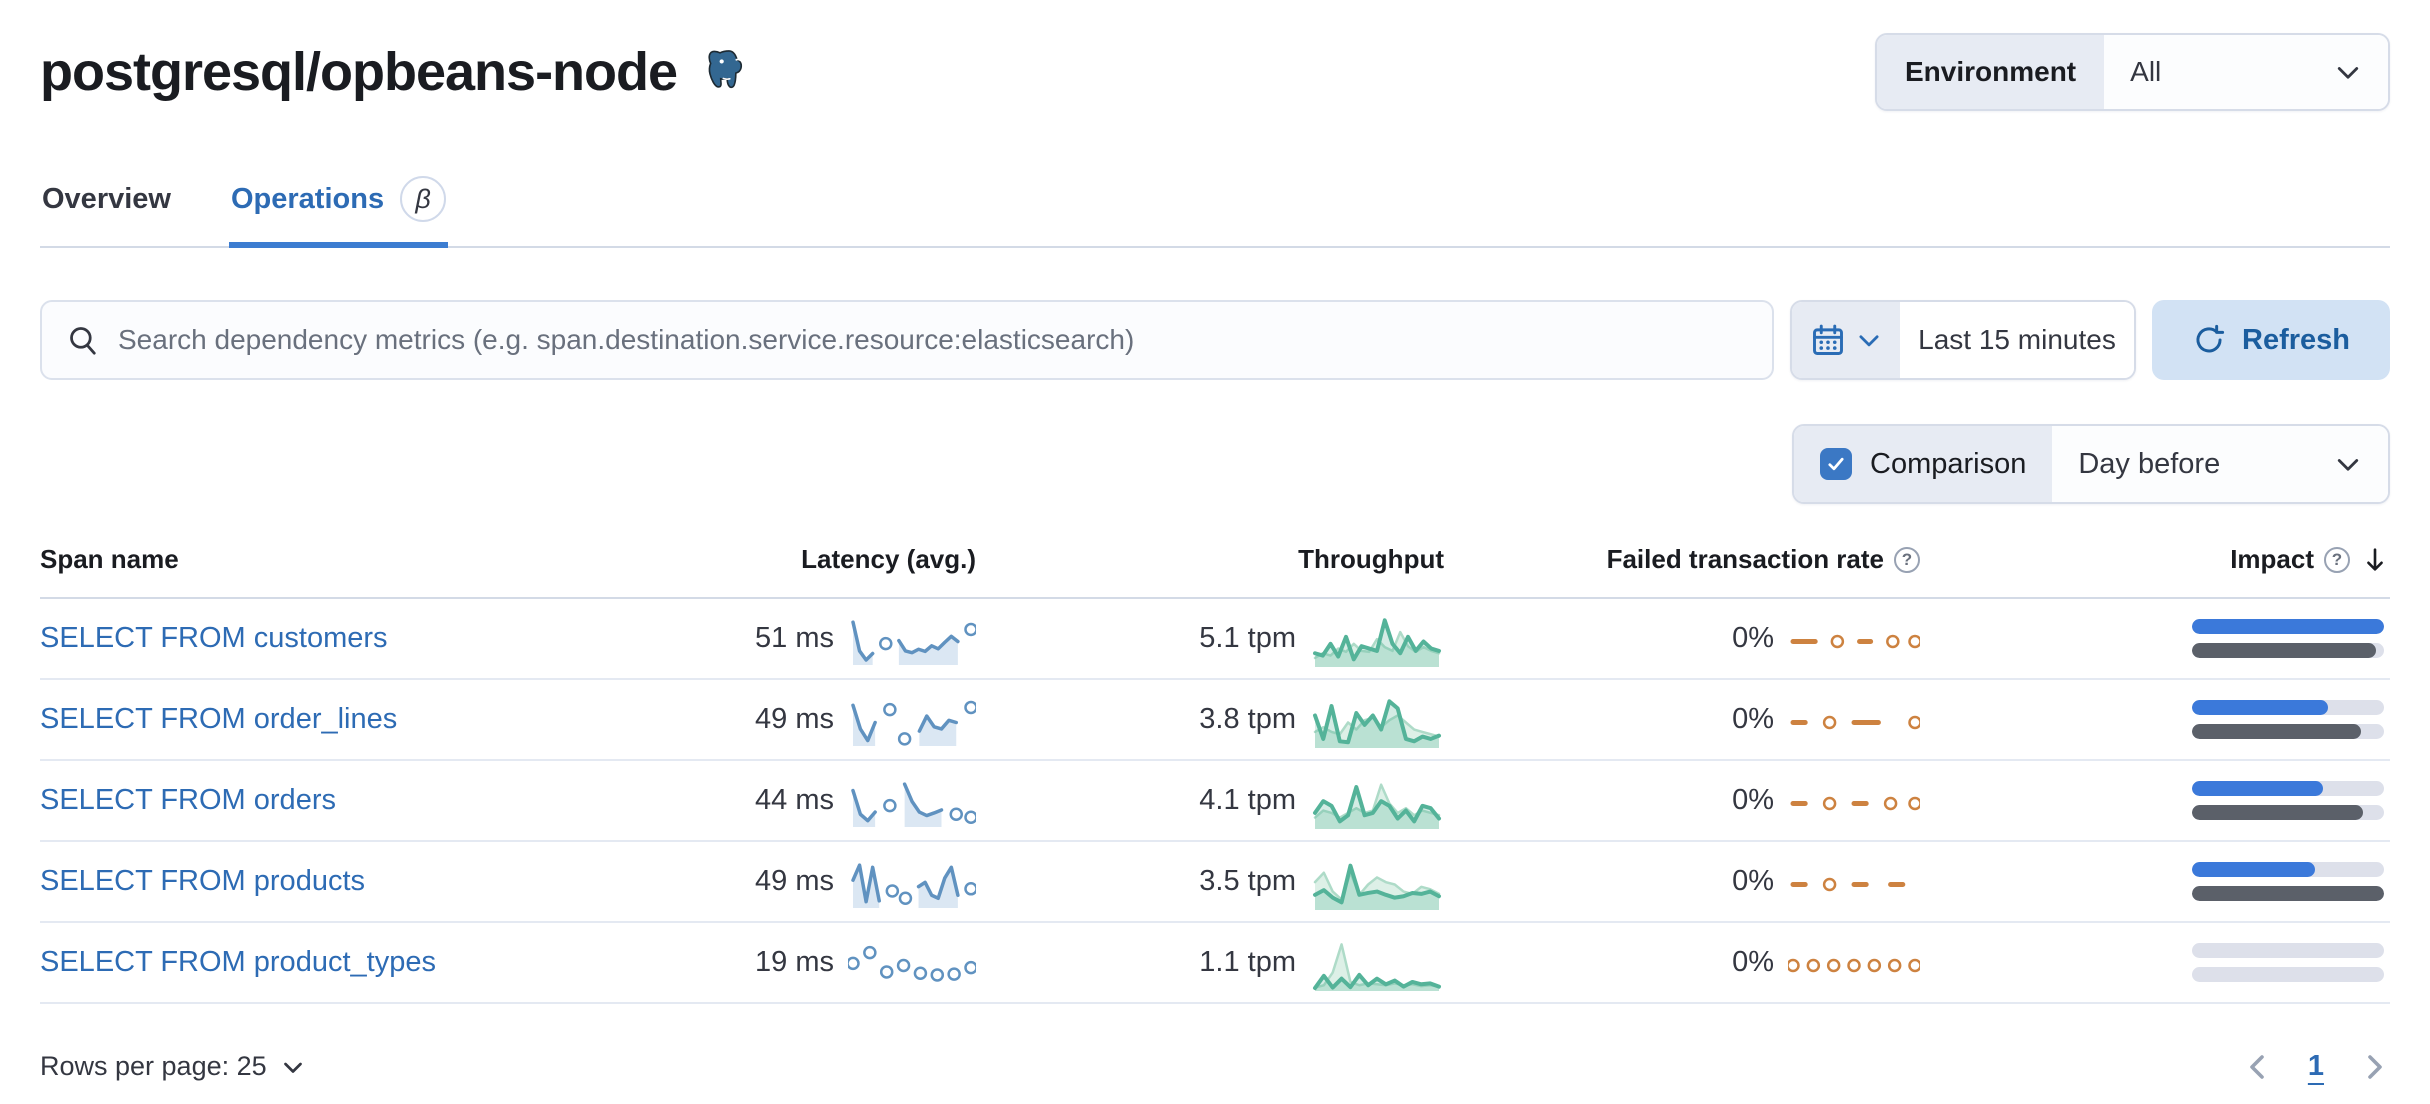 This screenshot has width=2430, height=1104. I want to click on chevron-left-icon, so click(2257, 1066).